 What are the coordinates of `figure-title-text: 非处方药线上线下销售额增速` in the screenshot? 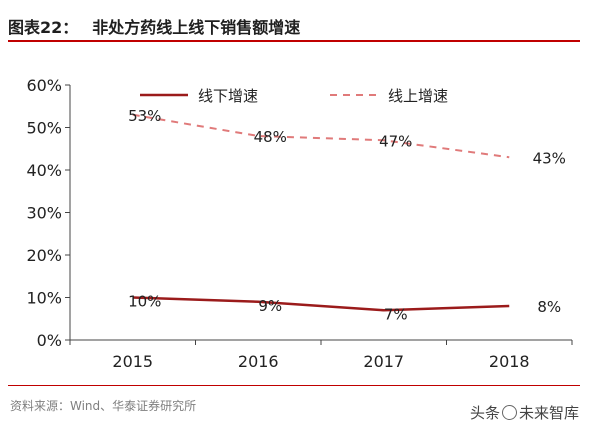 It's located at (196, 27).